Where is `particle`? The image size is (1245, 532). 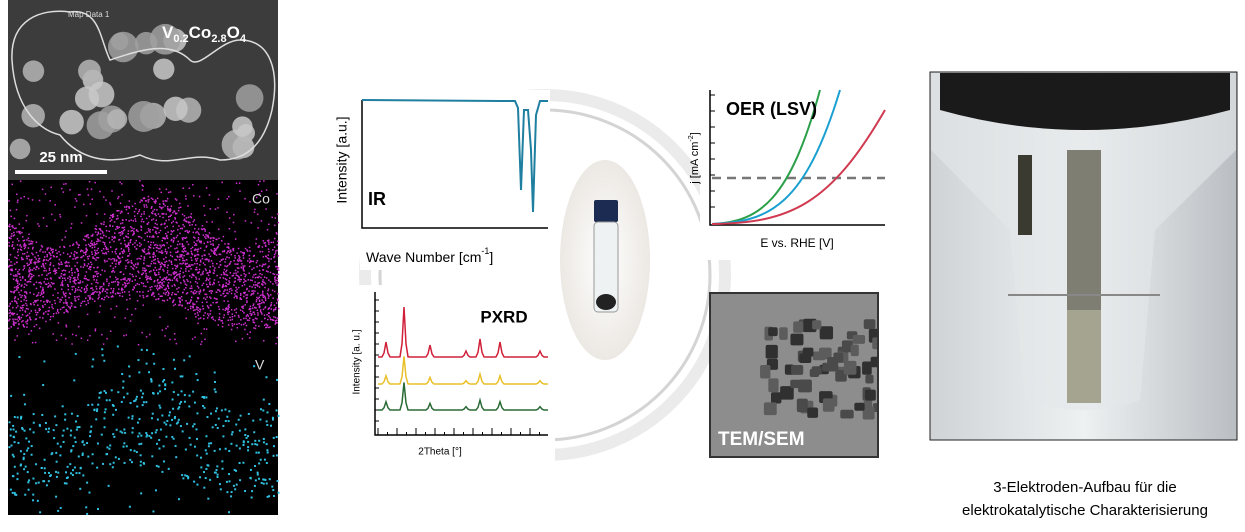 particle is located at coordinates (89, 71).